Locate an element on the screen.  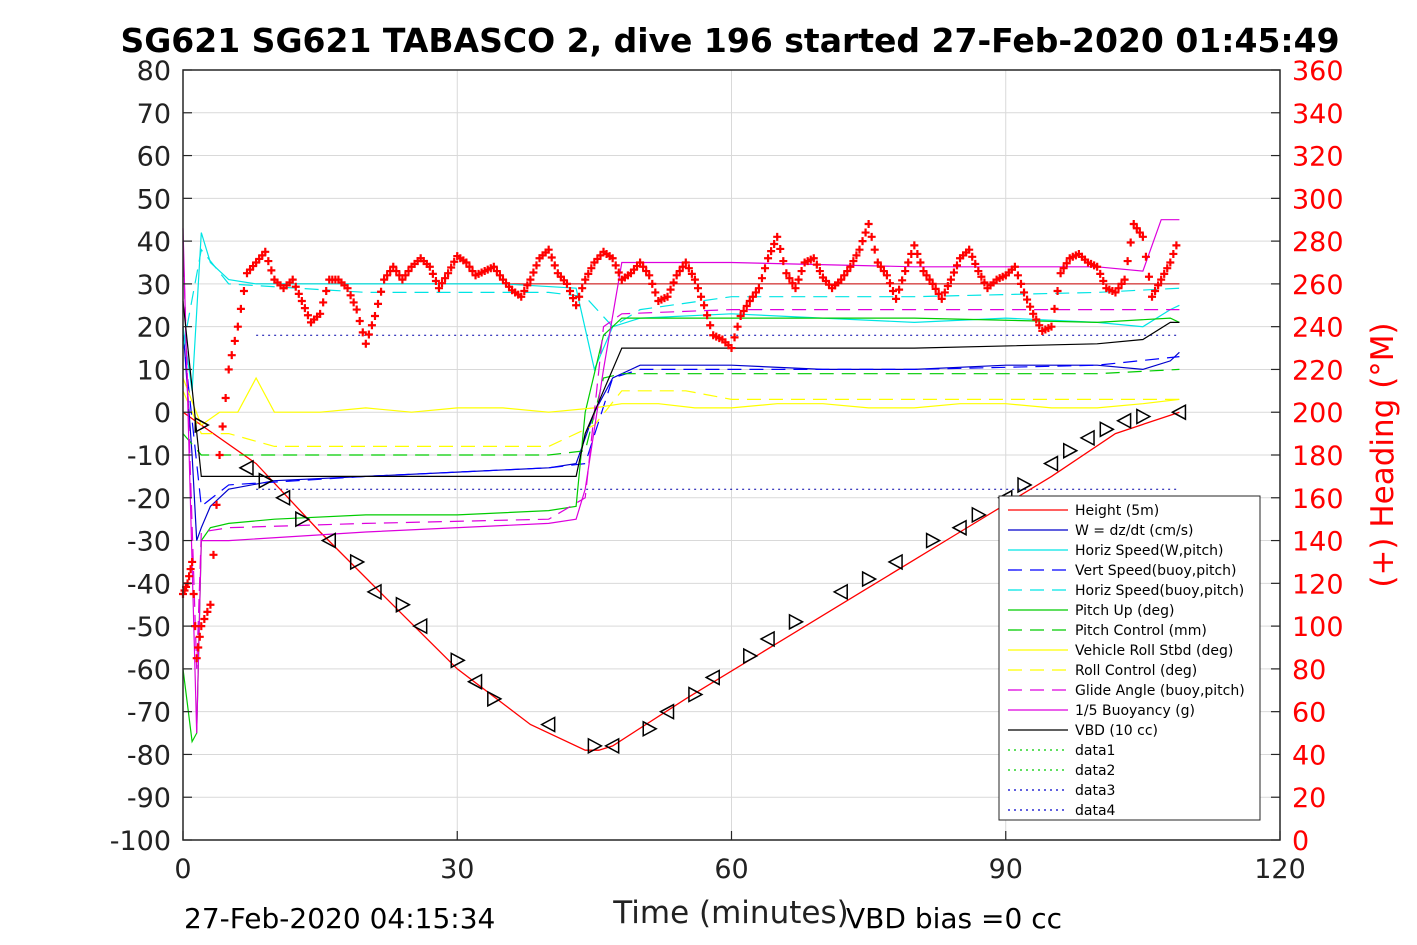
legend-label: Pitch Control (mm) is located at coordinates (1141, 631).